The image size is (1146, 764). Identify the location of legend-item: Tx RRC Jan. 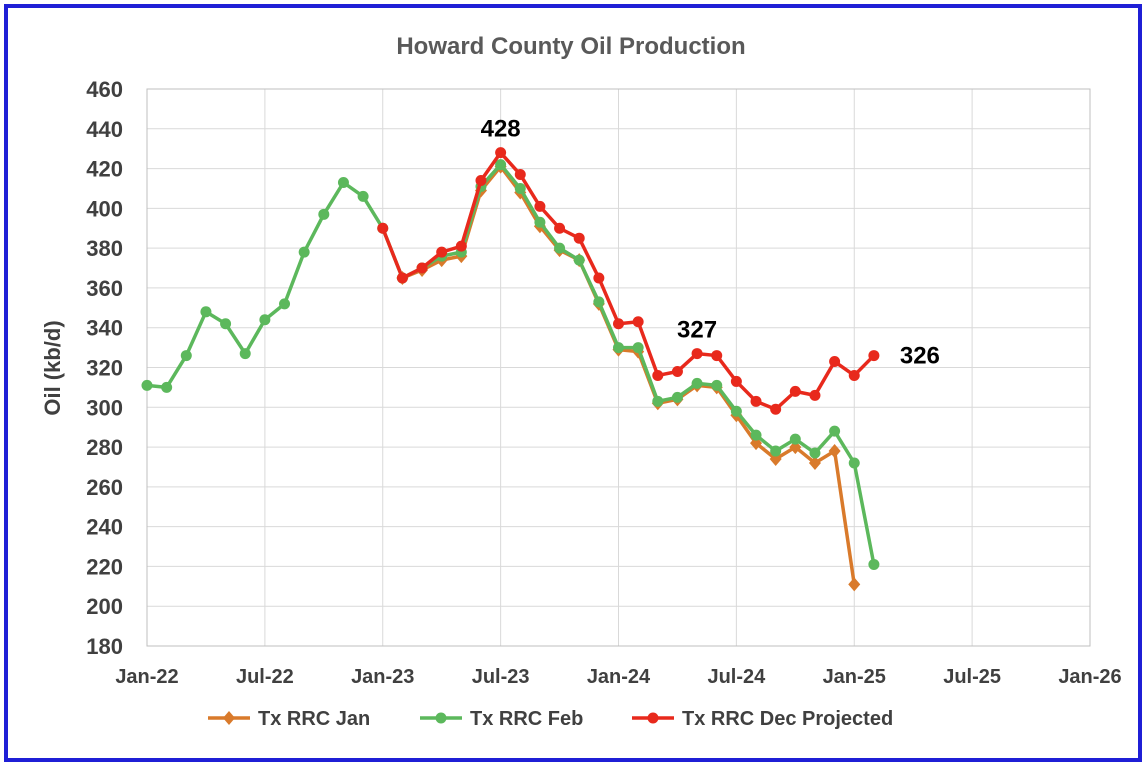
(289, 719).